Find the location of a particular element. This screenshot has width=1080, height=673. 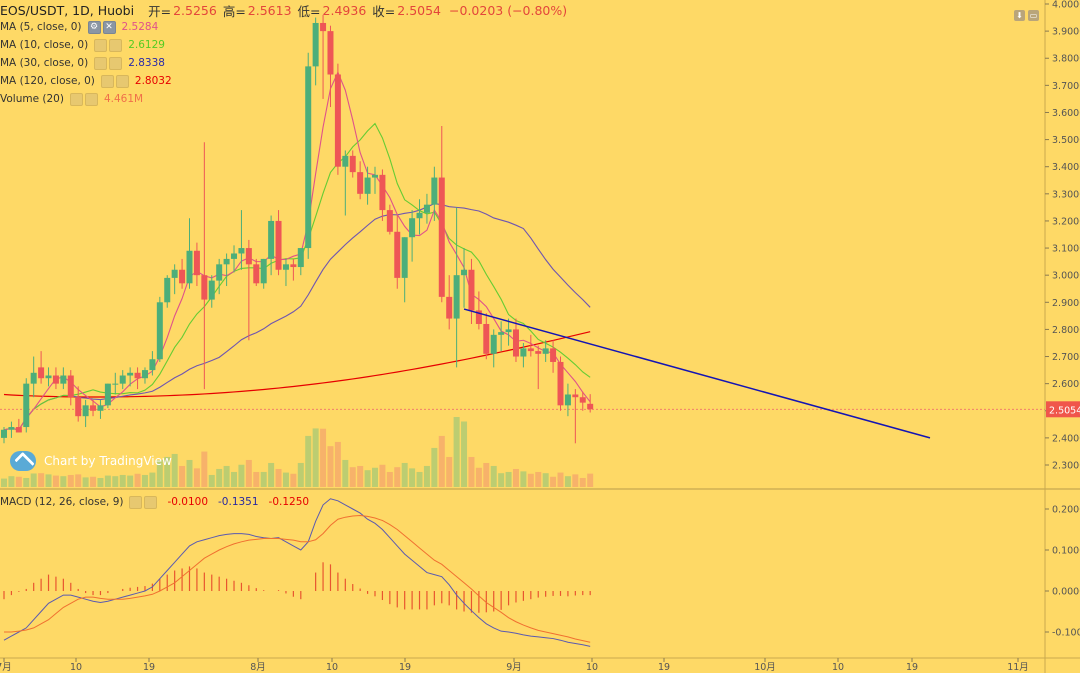

price-tick-label: 3.8000 is located at coordinates (1066, 59).